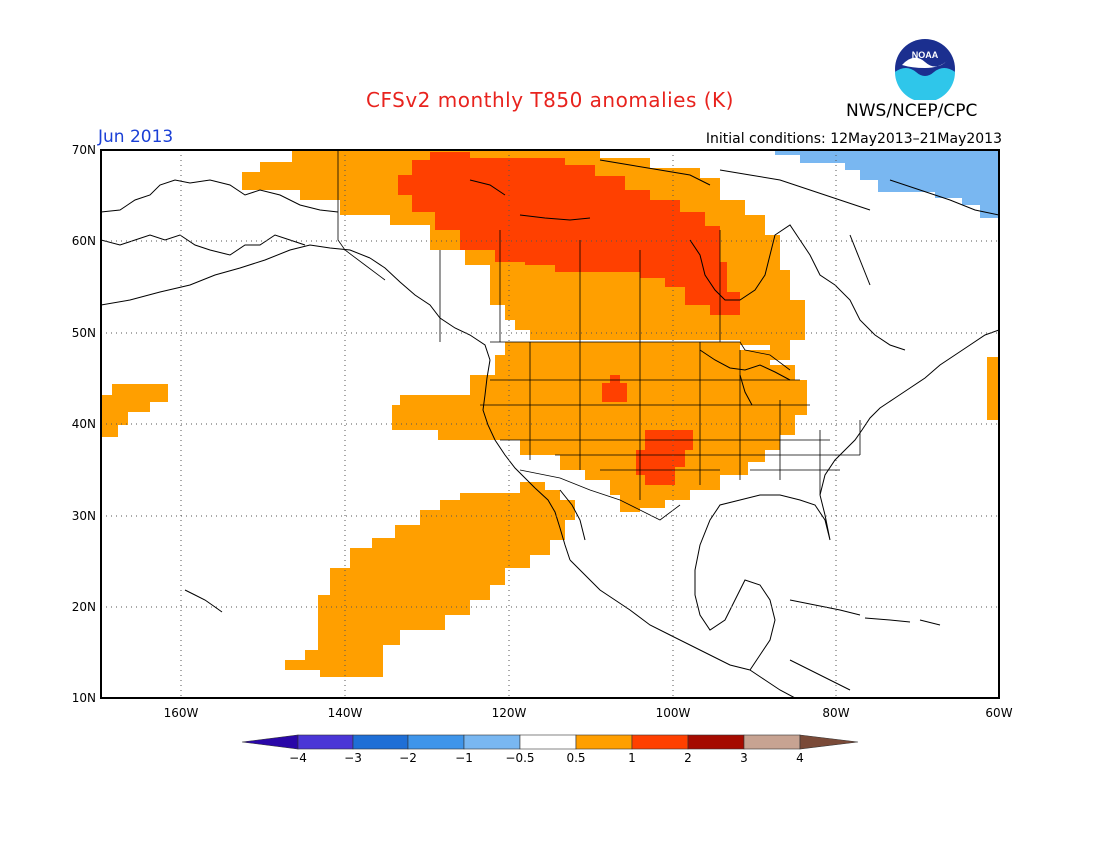  What do you see at coordinates (270, 742) in the screenshot?
I see `legend-swatch-below-neg4` at bounding box center [270, 742].